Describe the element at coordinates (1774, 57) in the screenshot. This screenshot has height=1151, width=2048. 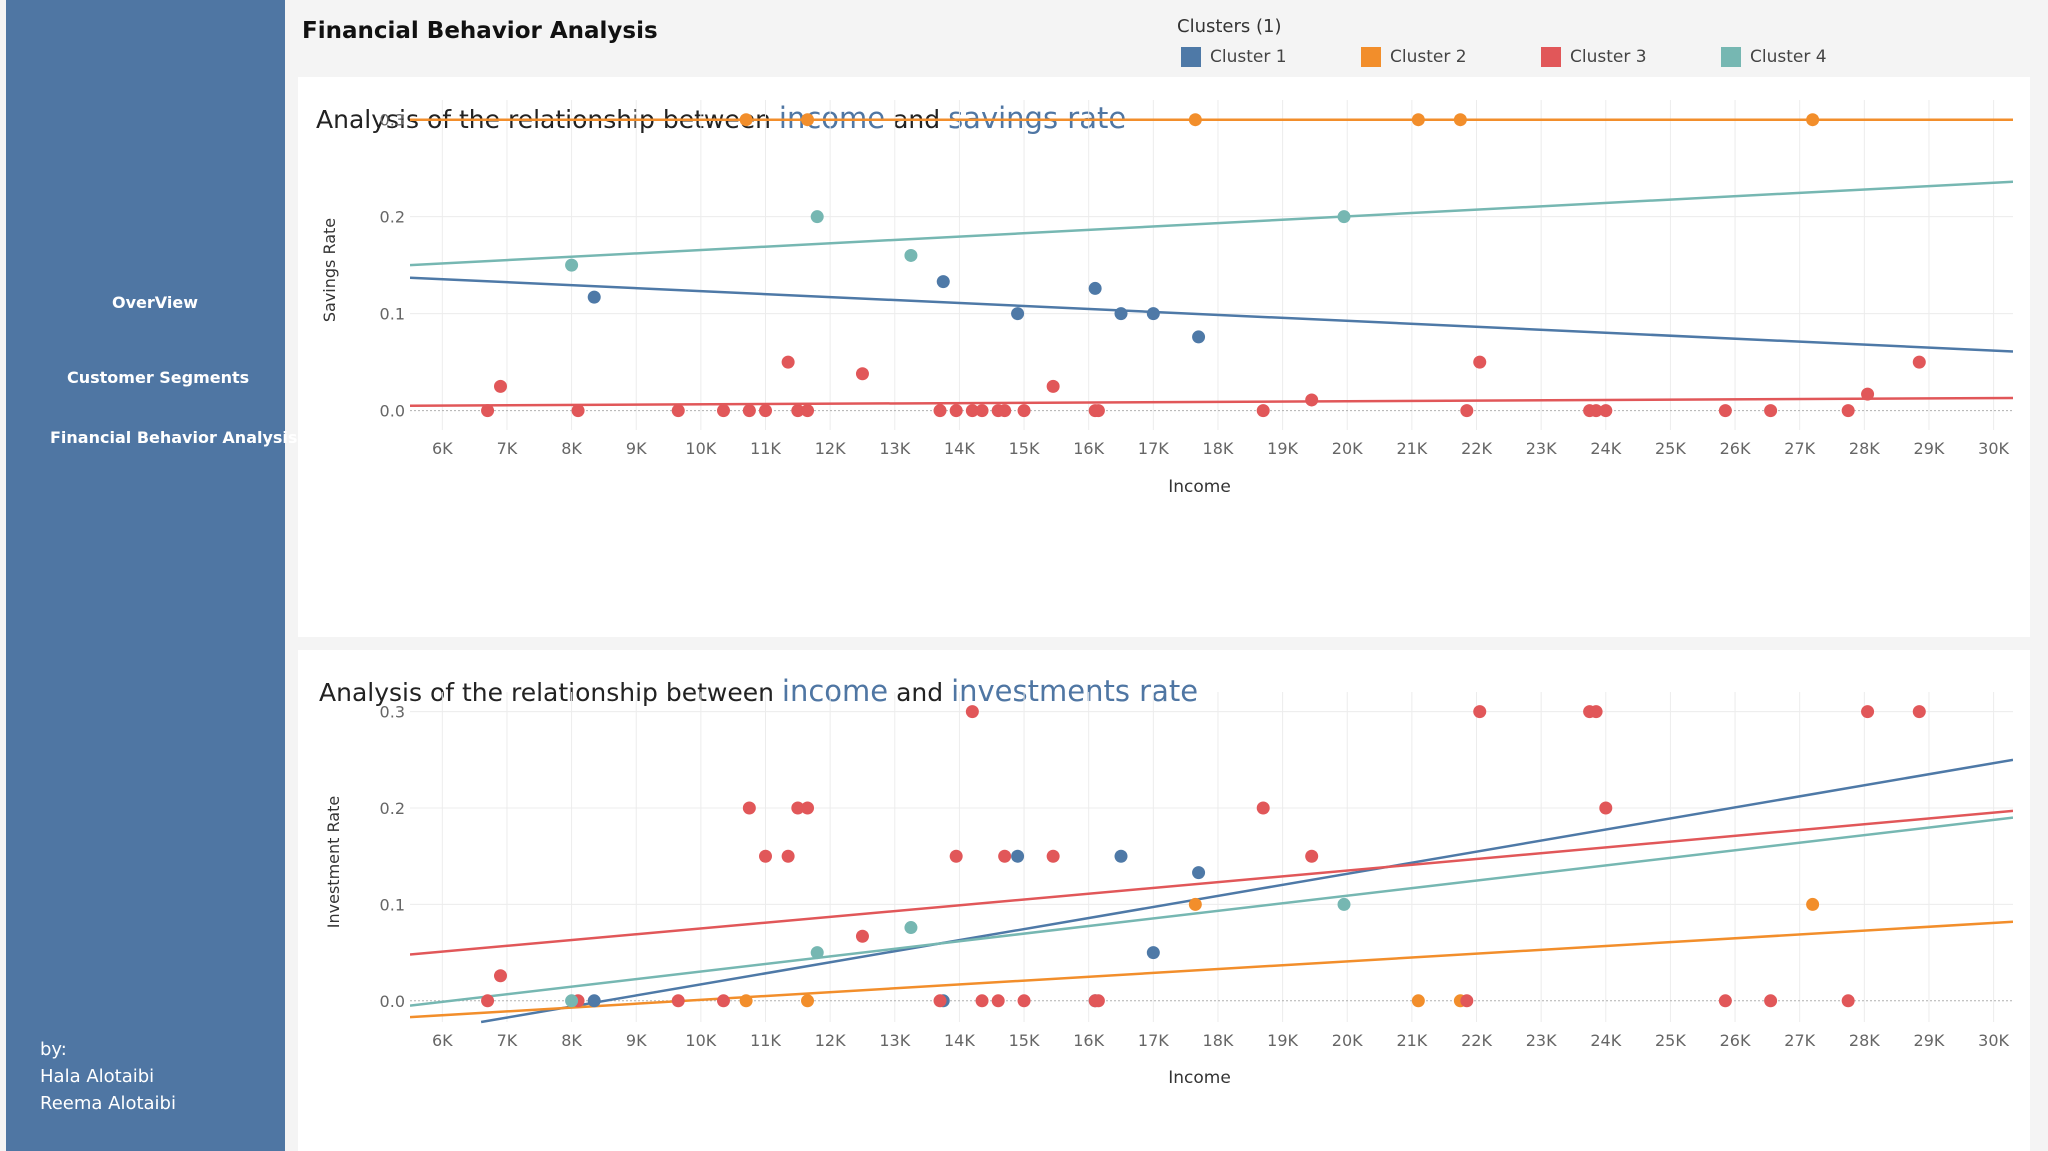
I see `legend-item-cluster-4: Cluster 4` at that location.